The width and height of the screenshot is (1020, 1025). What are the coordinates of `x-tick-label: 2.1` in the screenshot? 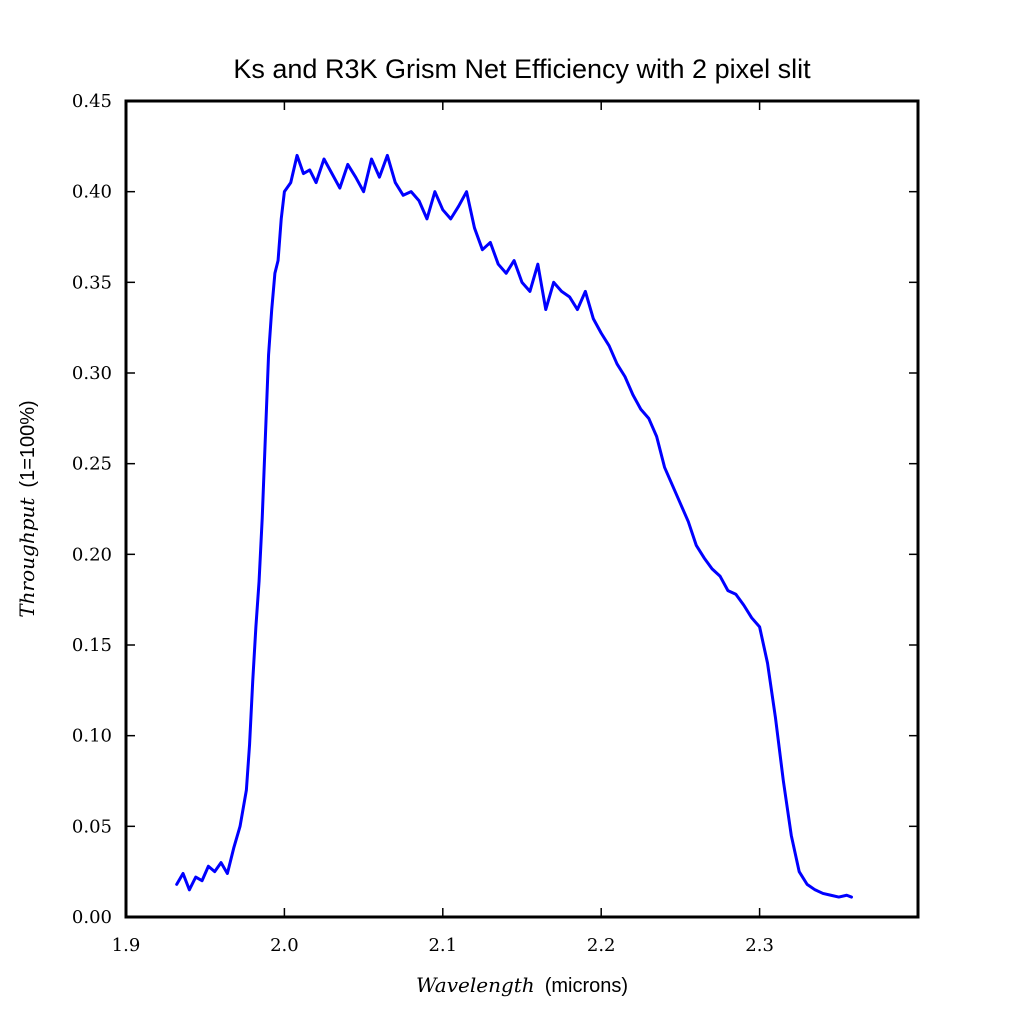 It's located at (442, 945).